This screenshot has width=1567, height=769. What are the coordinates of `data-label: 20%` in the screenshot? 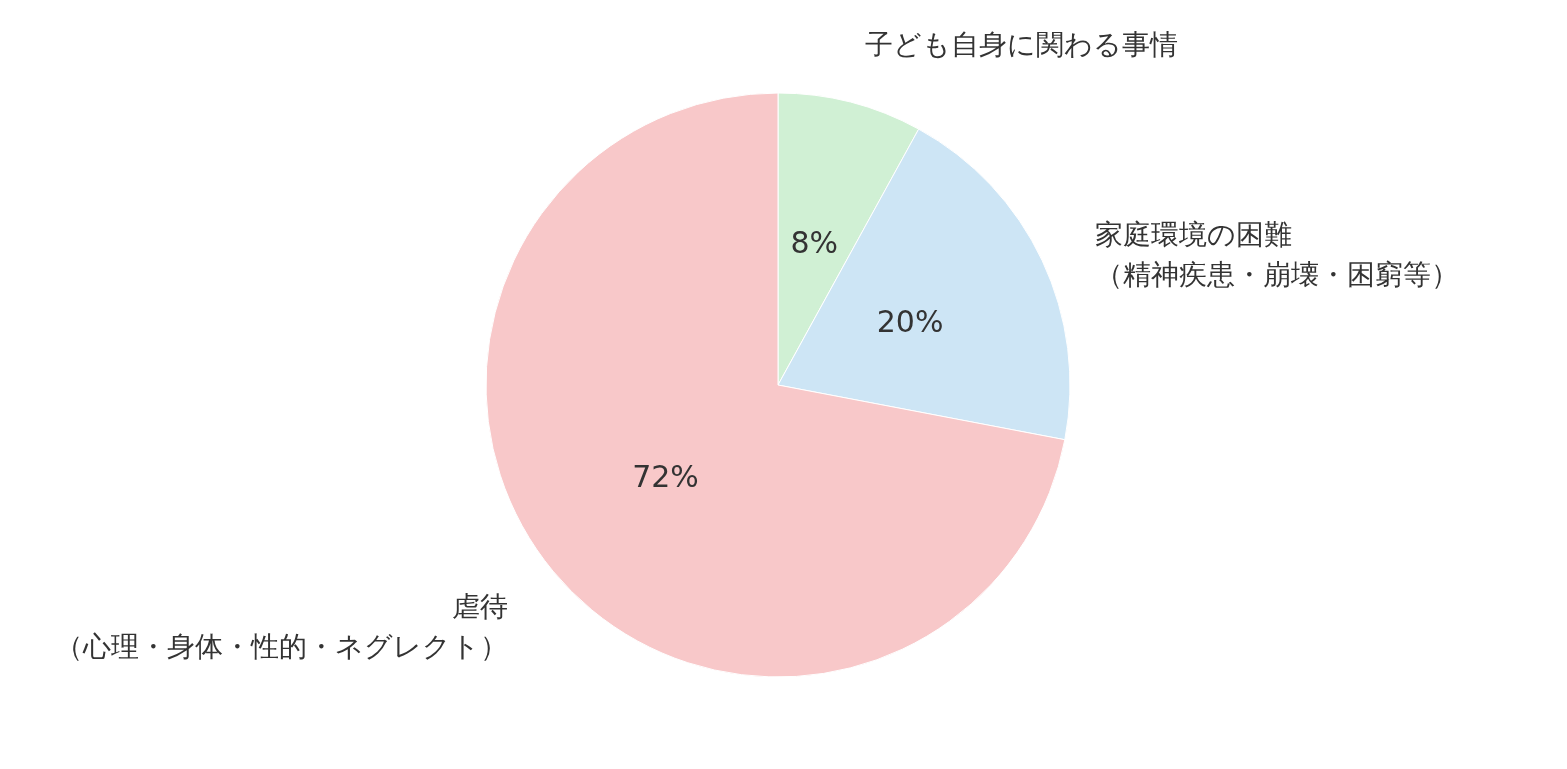 It's located at (910, 321).